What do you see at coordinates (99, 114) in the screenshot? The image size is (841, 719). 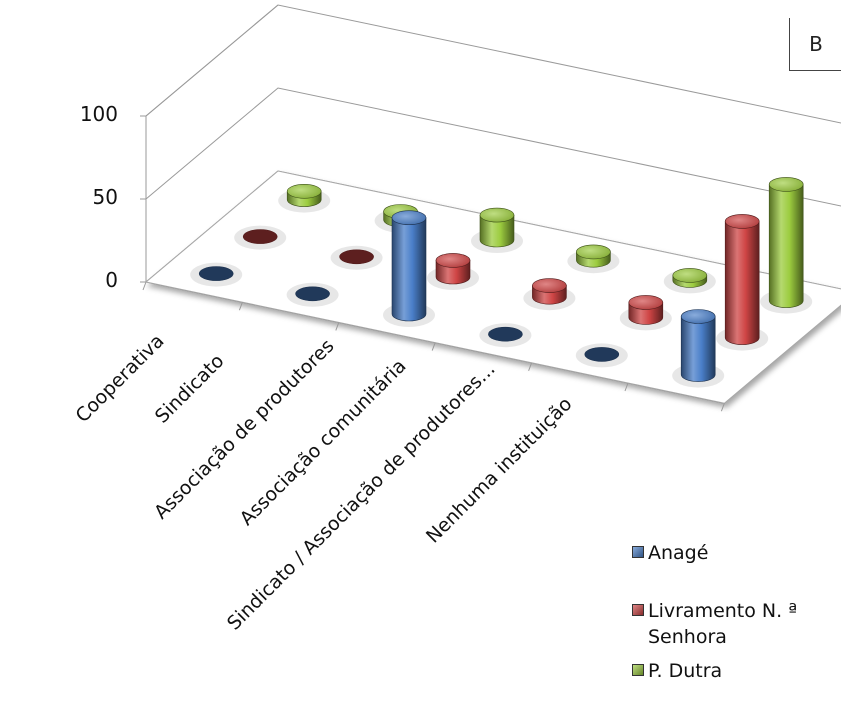 I see `y-tick-label: 100` at bounding box center [99, 114].